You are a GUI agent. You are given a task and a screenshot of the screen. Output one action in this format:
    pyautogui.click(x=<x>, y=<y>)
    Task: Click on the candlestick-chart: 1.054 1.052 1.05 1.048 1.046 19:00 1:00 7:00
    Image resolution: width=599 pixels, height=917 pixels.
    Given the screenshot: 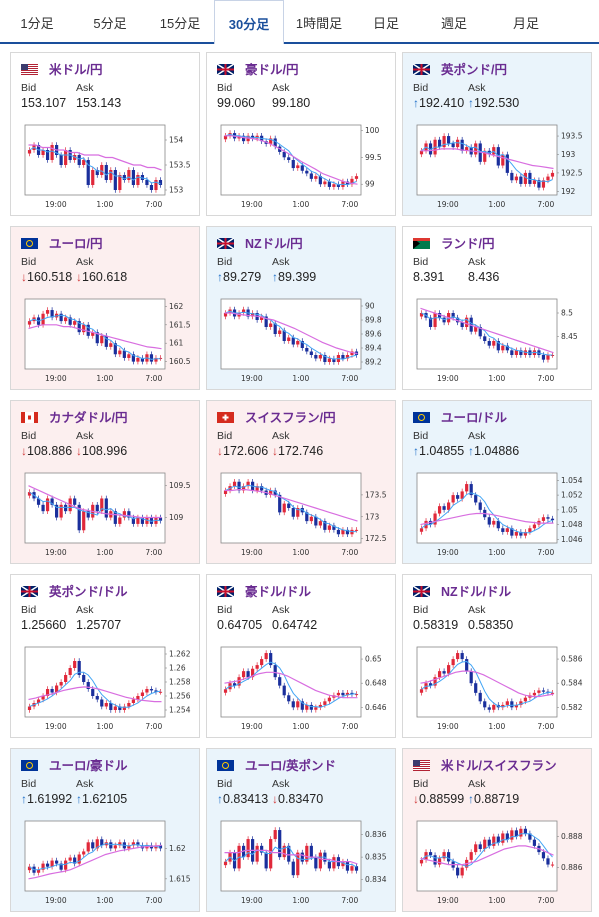 What is the action you would take?
    pyautogui.click(x=498, y=514)
    